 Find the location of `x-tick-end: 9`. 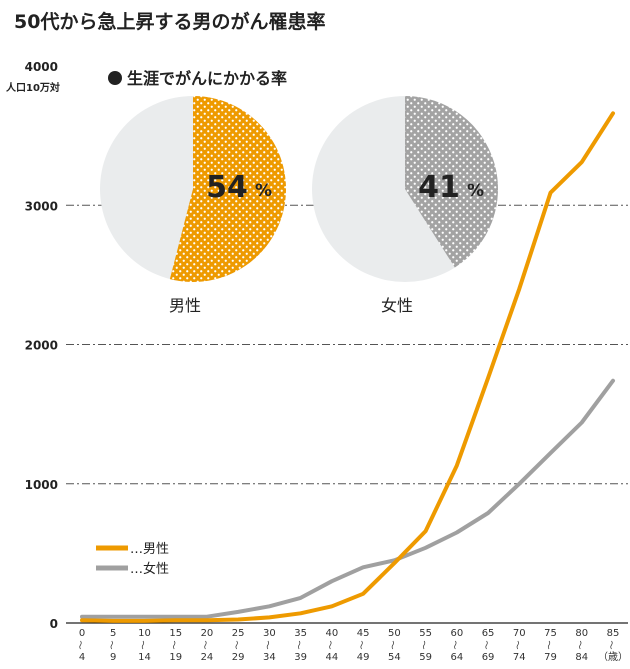

x-tick-end: 9 is located at coordinates (113, 657).